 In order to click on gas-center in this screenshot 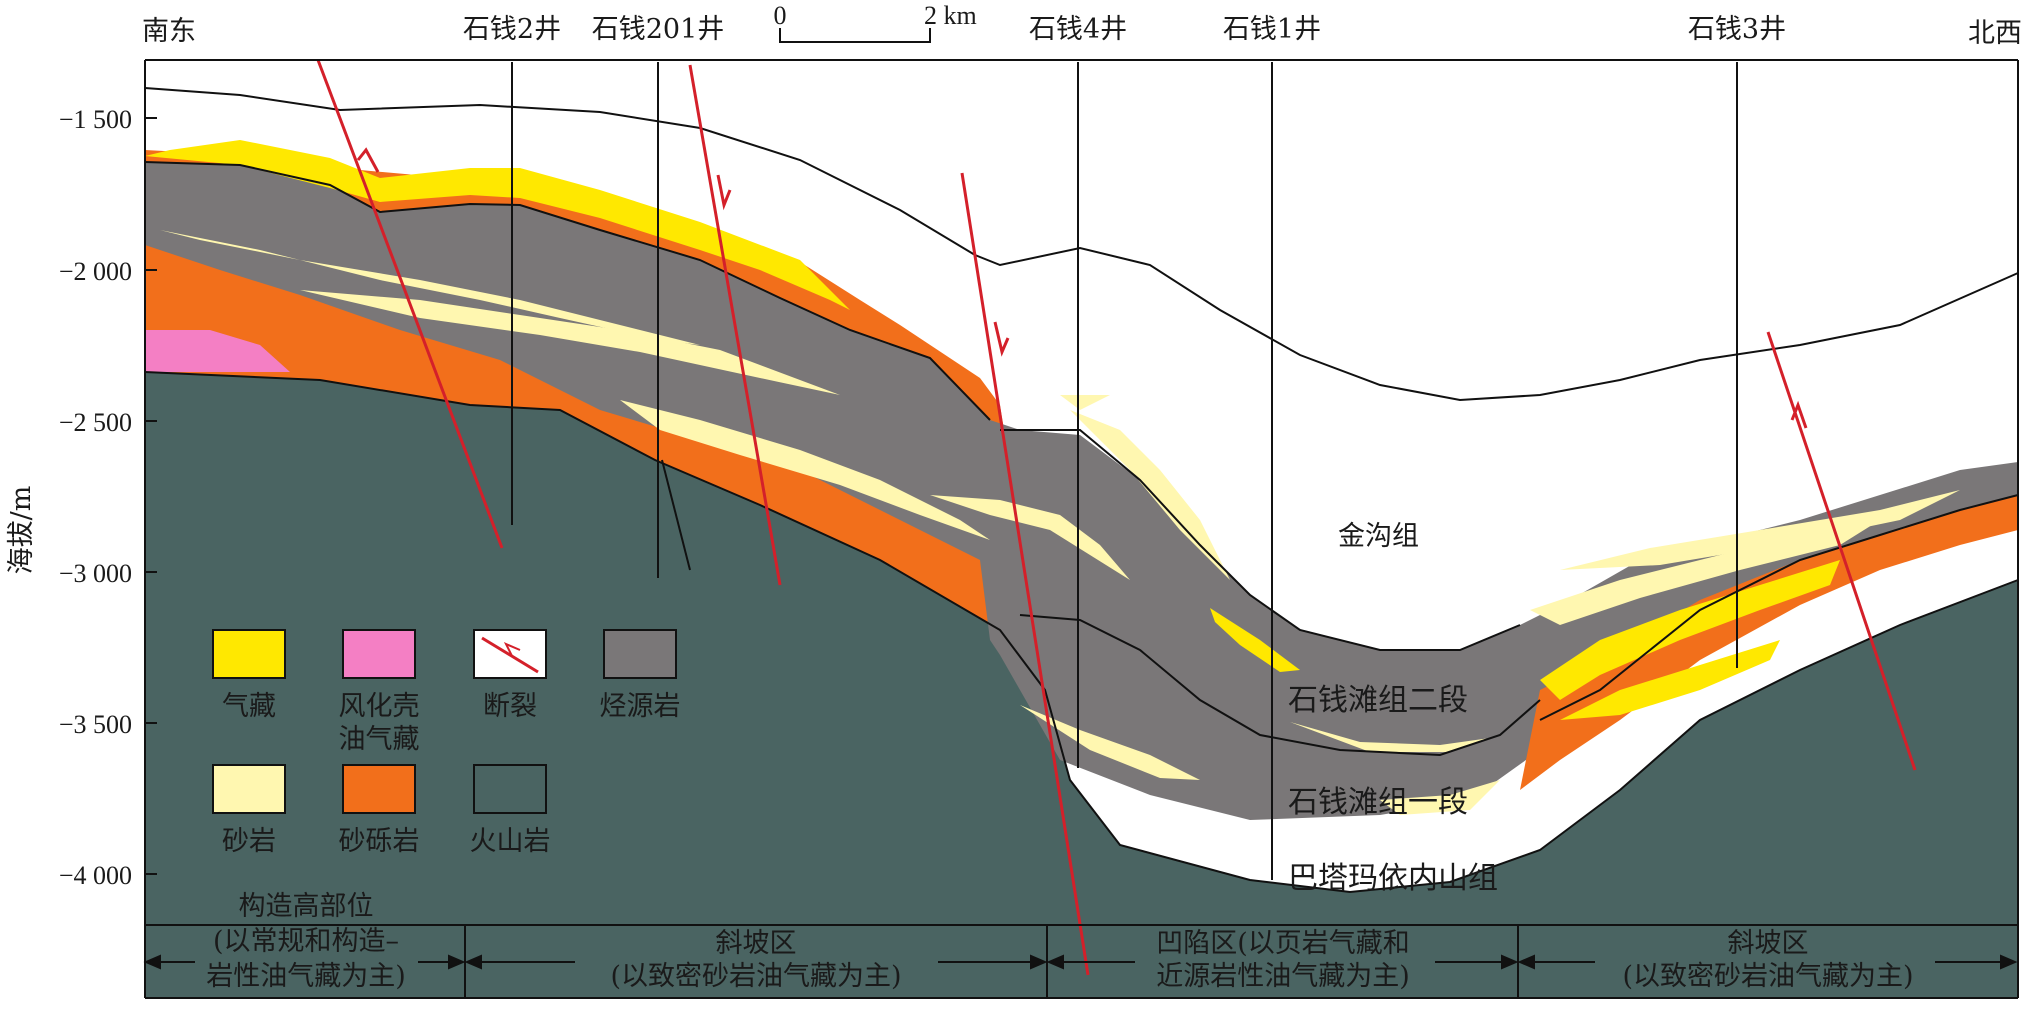, I will do `click(1255, 640)`.